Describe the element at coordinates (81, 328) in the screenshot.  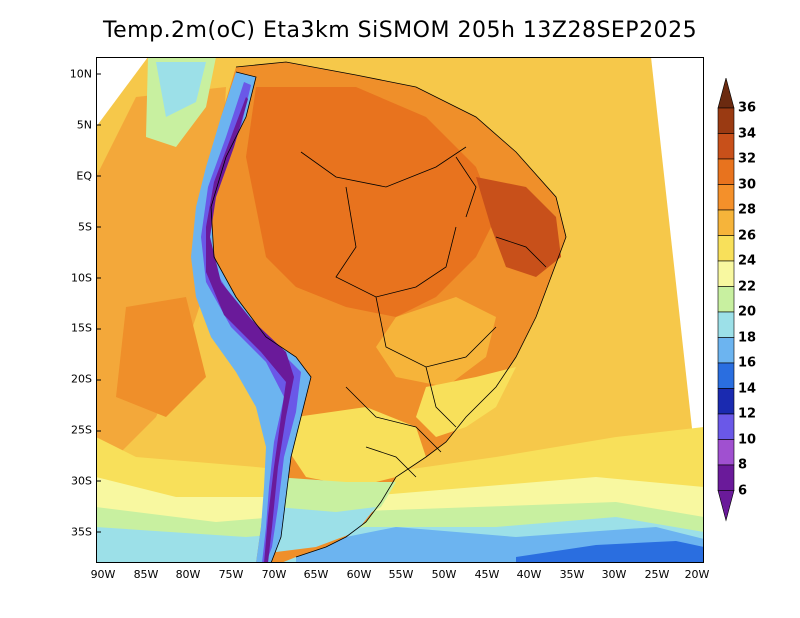
I see `lat-label: 15S` at that location.